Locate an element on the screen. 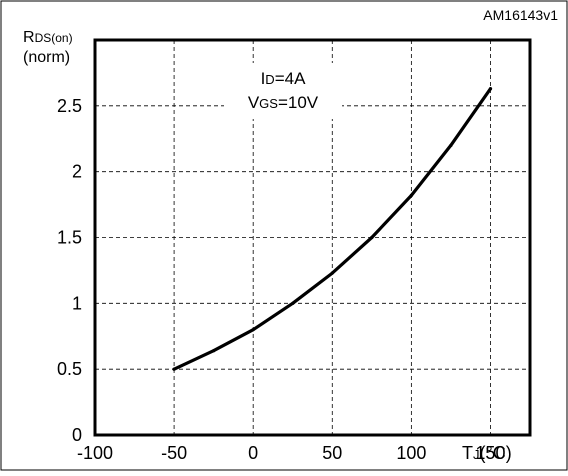 This screenshot has height=476, width=568. y-tick-label: 1.5 is located at coordinates (69, 238).